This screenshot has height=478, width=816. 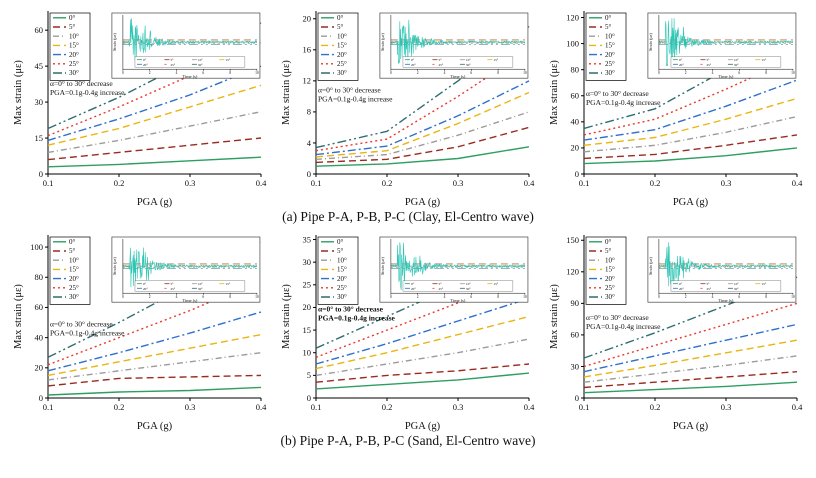 I want to click on inset-legend-label: 0°, so click(x=145, y=284).